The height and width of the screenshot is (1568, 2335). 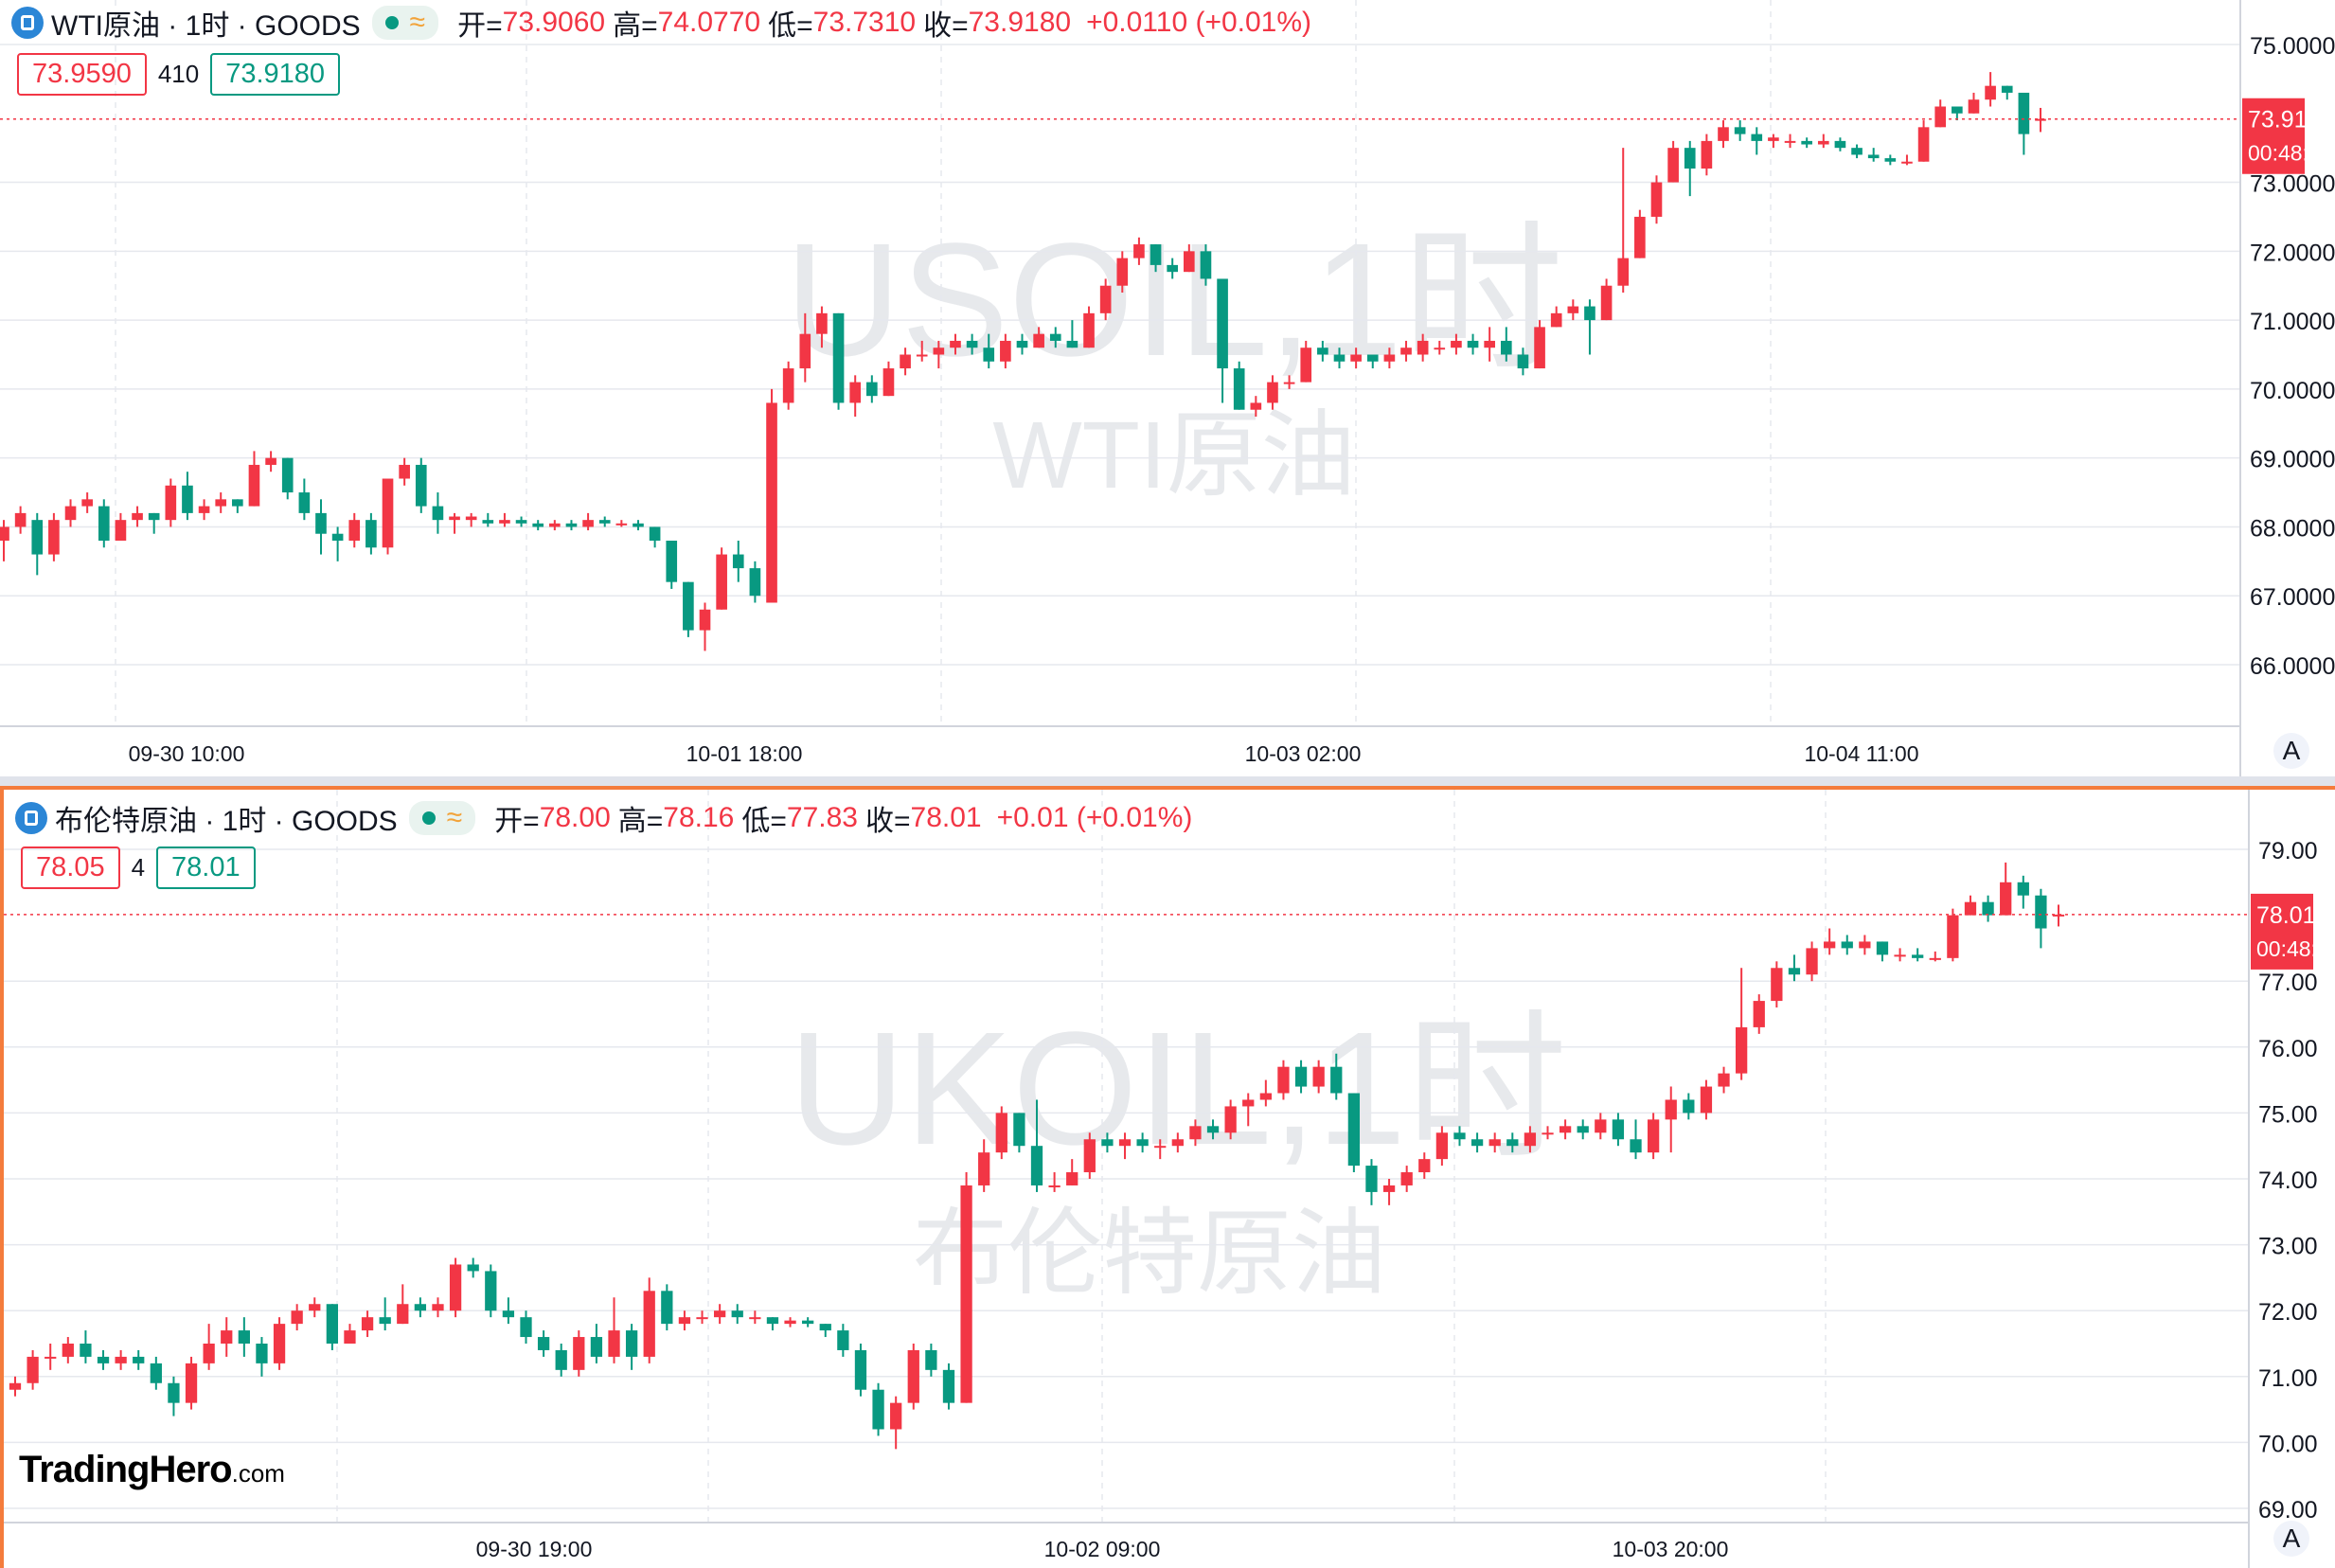 What do you see at coordinates (82, 74) in the screenshot?
I see `sell-price-button: 73.9590` at bounding box center [82, 74].